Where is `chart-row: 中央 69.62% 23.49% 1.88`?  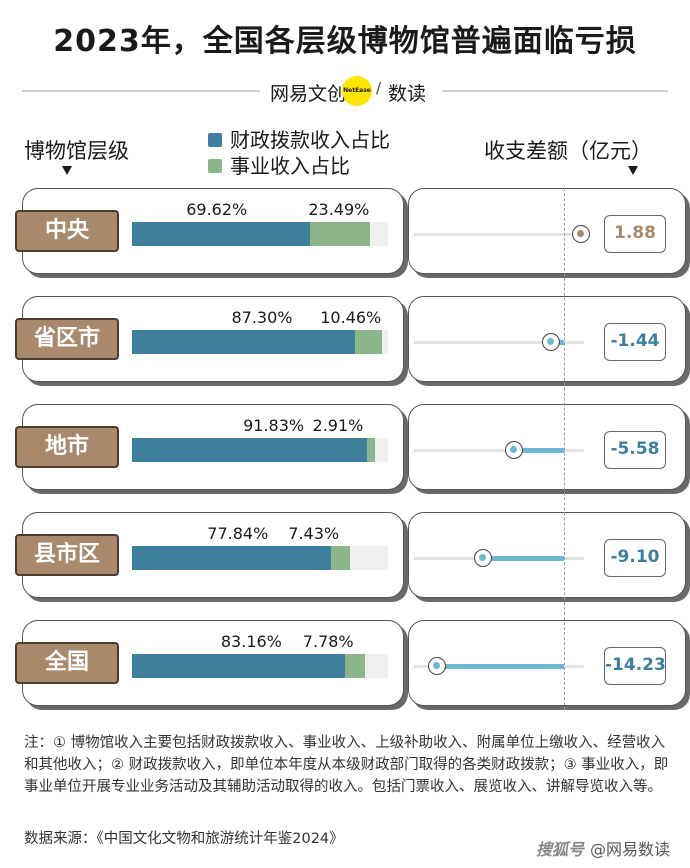 chart-row: 中央 69.62% 23.49% 1.88 is located at coordinates (352, 233).